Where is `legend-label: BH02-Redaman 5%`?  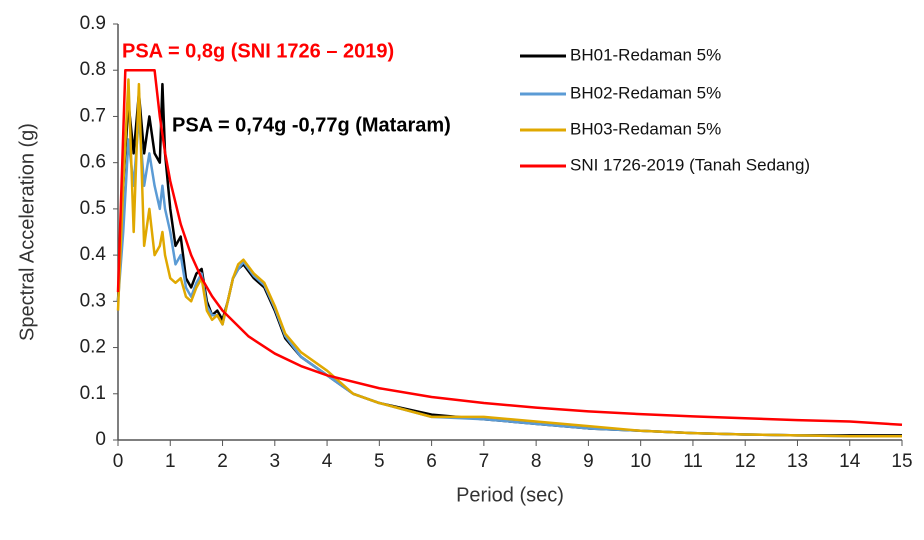
legend-label: BH02-Redaman 5% is located at coordinates (645, 92).